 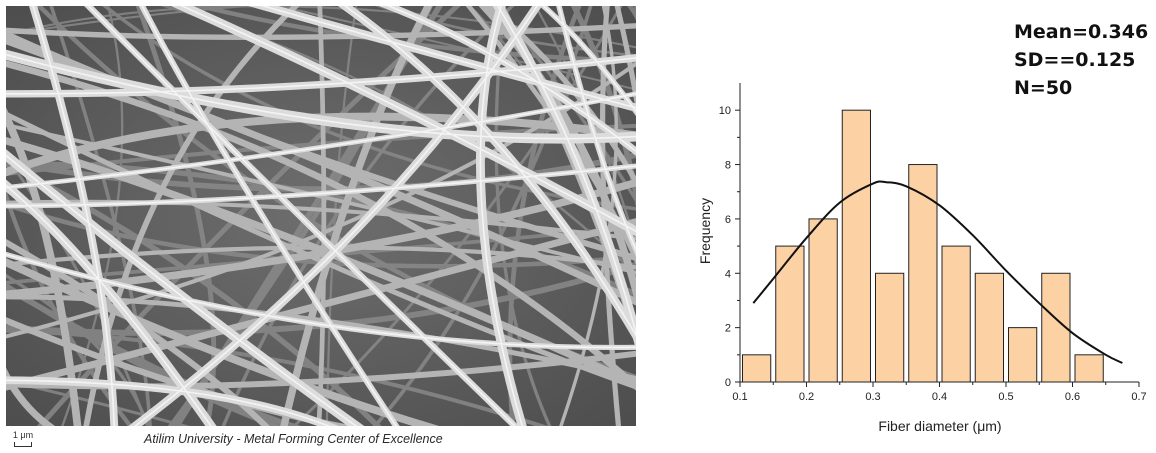 I want to click on x-tick-label: 0.7, so click(x=1138, y=397).